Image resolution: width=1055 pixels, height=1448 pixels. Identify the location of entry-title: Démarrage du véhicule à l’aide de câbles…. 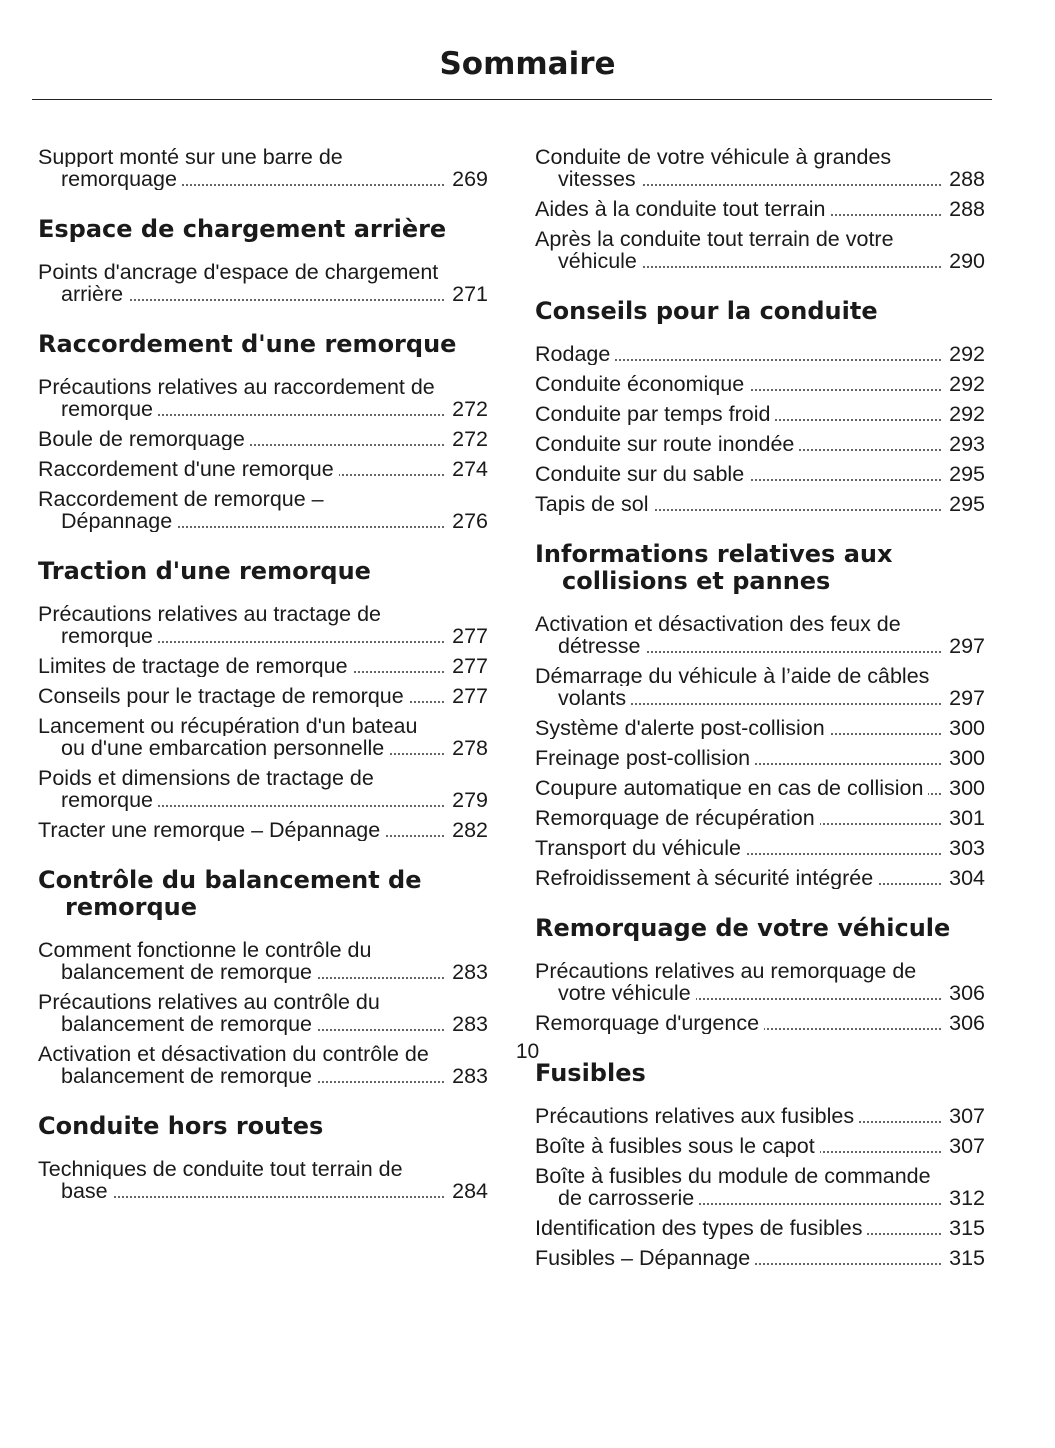
(732, 687).